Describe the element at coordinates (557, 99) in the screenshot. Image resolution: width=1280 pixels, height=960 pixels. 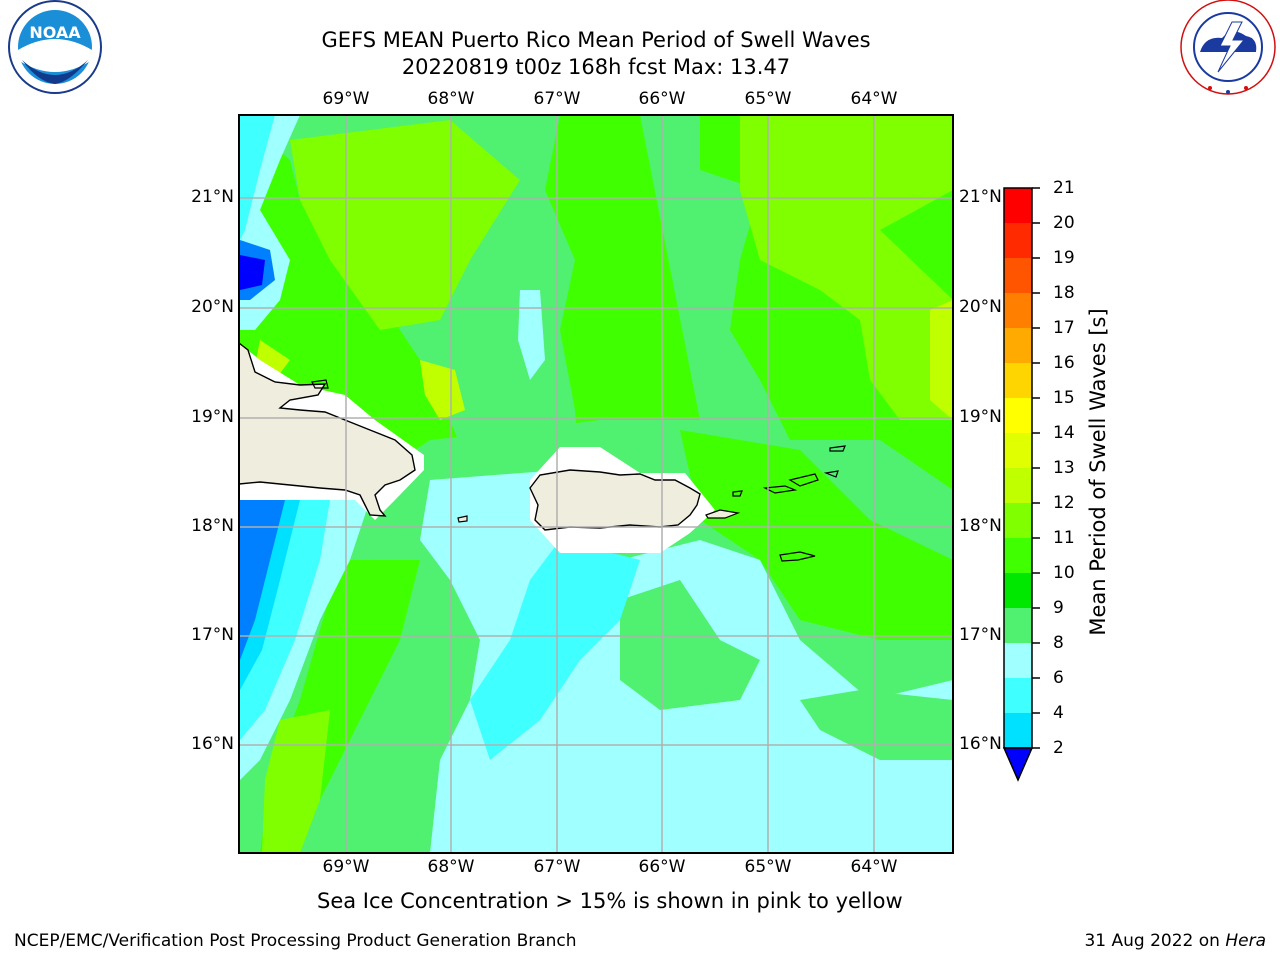
I see `lon-label-top: 67°W` at that location.